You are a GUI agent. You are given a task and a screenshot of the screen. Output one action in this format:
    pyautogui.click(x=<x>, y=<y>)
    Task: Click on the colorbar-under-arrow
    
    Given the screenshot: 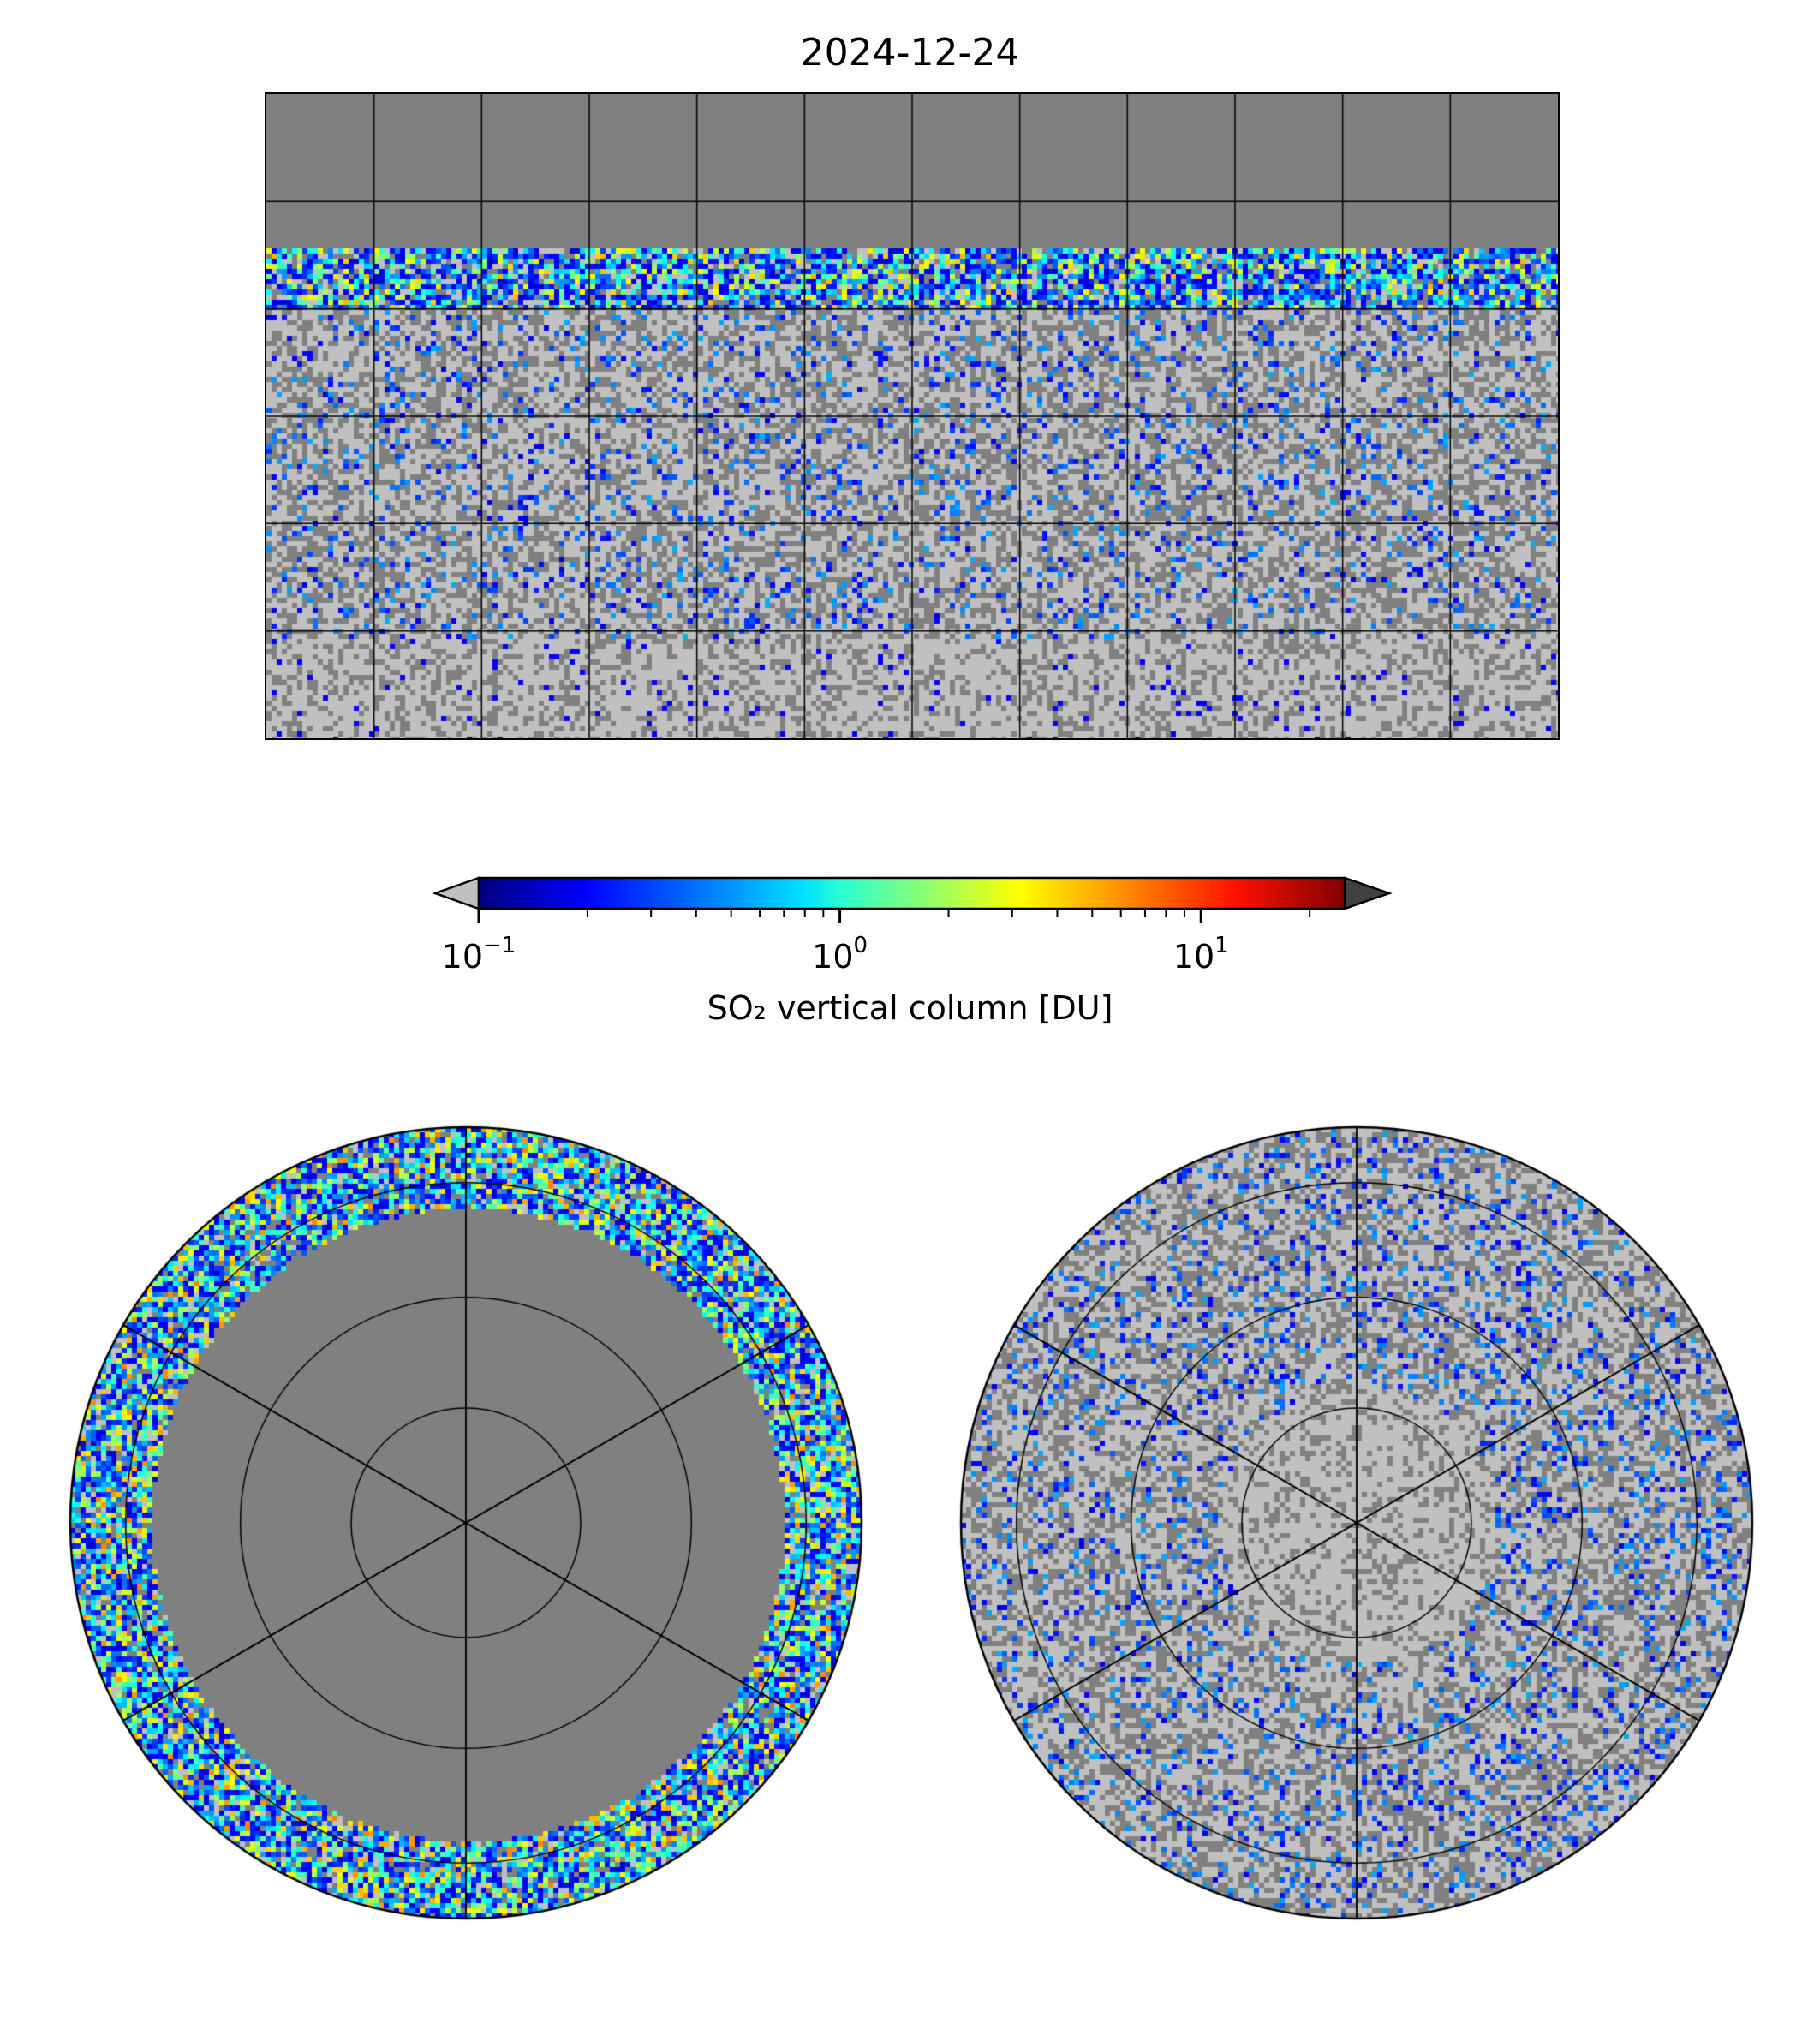 What is the action you would take?
    pyautogui.click(x=456, y=893)
    